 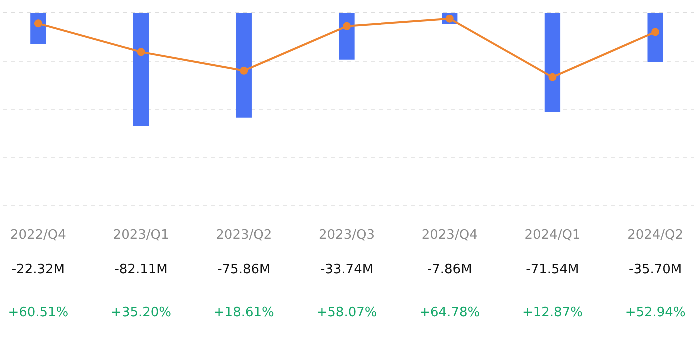 I want to click on data-label: -71.54M, so click(x=553, y=270).